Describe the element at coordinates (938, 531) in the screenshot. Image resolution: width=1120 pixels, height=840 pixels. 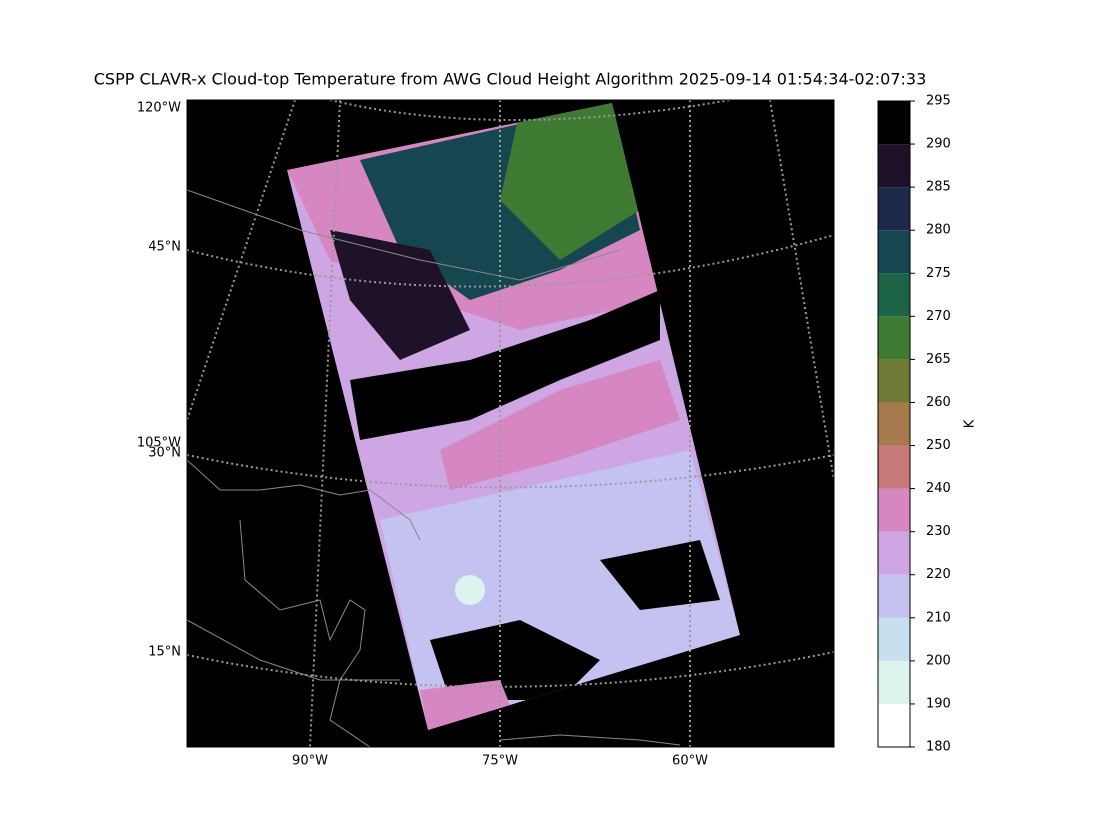
I see `colorbar-tick-label: 230` at that location.